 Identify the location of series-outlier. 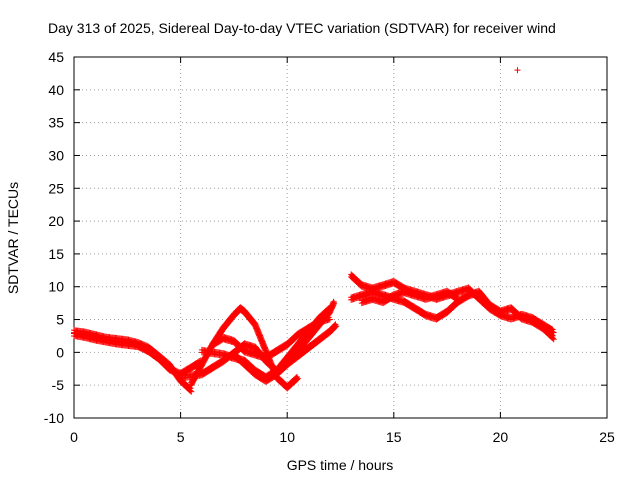
(517, 70).